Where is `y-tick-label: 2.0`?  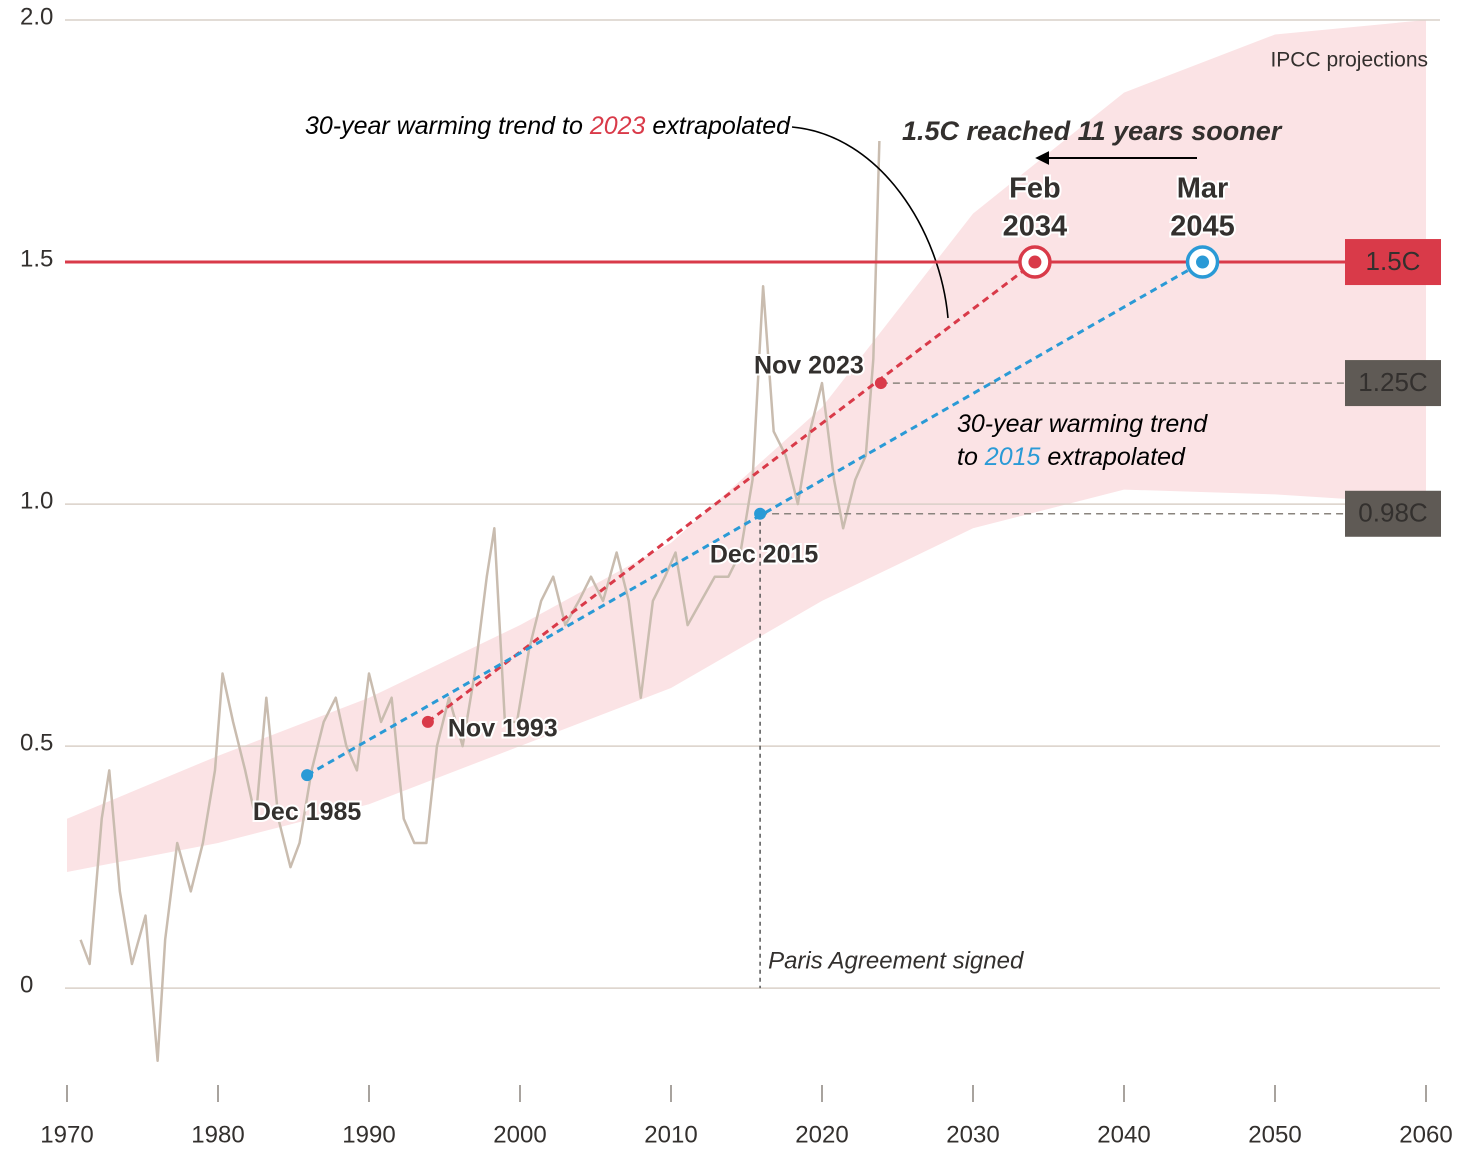
y-tick-label: 2.0 is located at coordinates (36, 16).